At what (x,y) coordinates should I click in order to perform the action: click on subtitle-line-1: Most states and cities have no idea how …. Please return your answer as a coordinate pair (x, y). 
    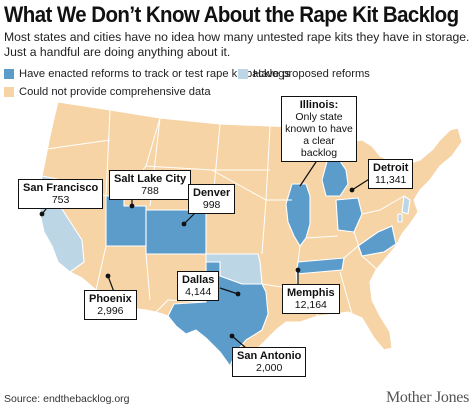
    Looking at the image, I should click on (237, 37).